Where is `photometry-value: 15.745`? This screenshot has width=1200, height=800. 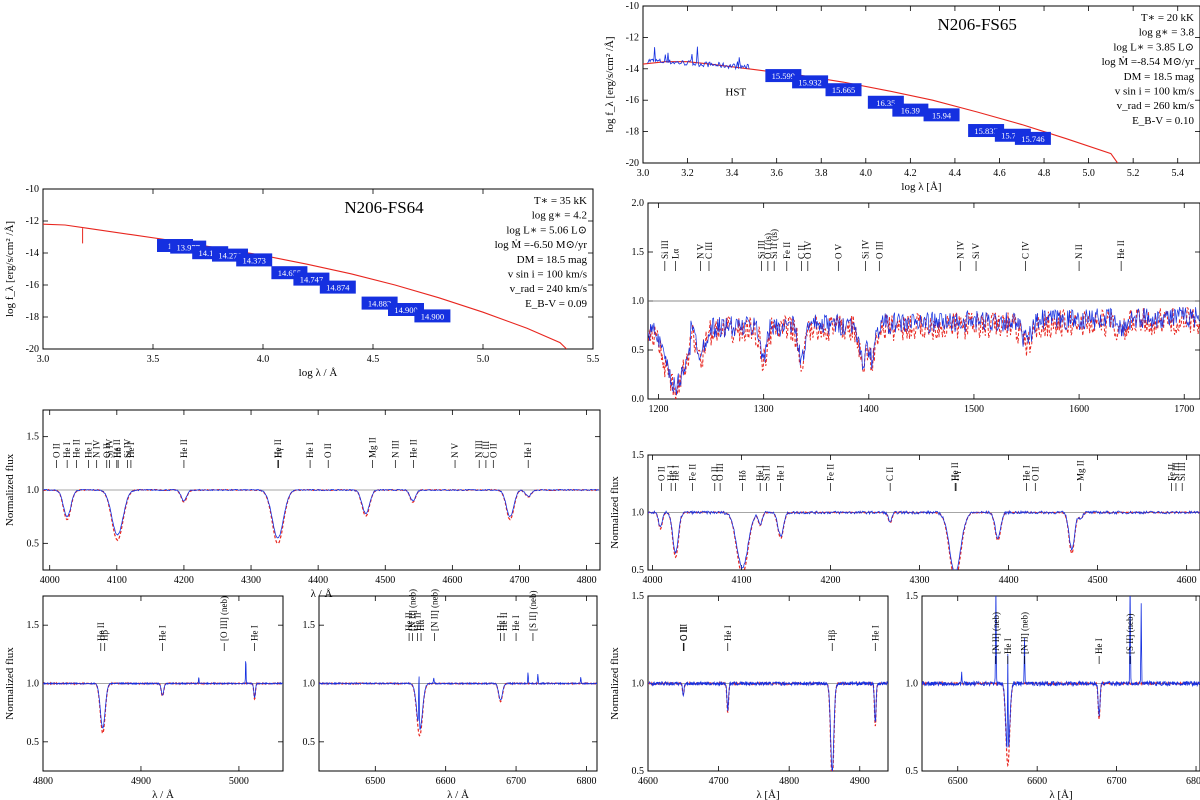 photometry-value: 15.745 is located at coordinates (1012, 136).